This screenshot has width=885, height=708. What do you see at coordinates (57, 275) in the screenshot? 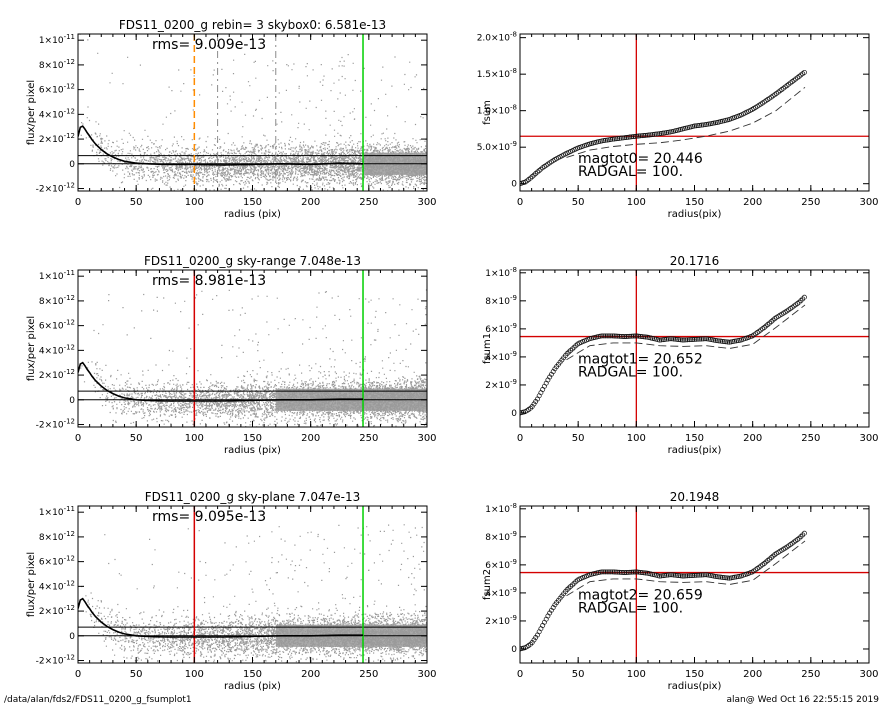
I see `y-tick-label: 1×10⁻¹¹` at bounding box center [57, 275].